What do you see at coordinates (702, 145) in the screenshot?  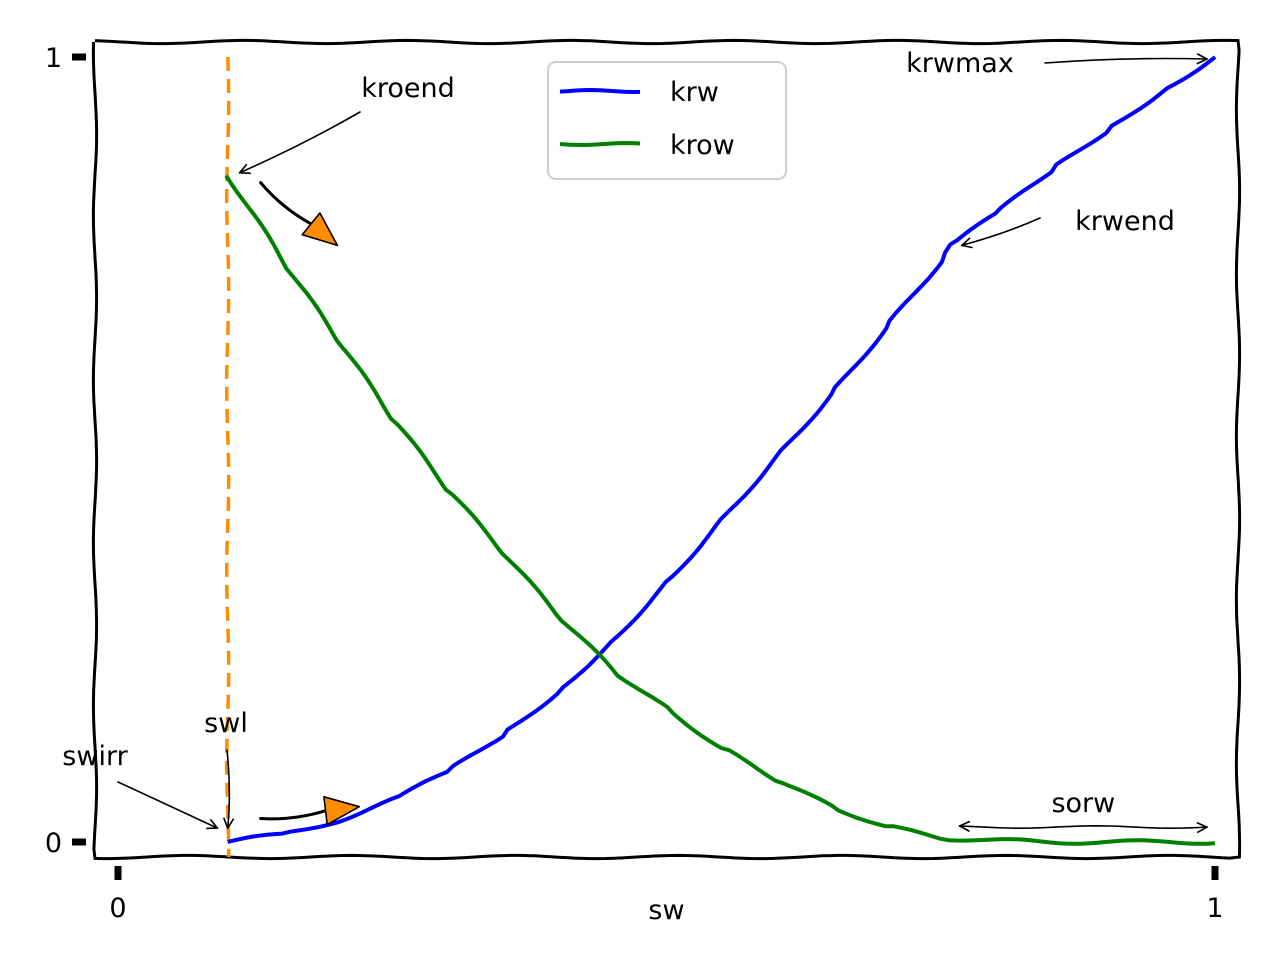 I see `legend-label-krow: krow` at bounding box center [702, 145].